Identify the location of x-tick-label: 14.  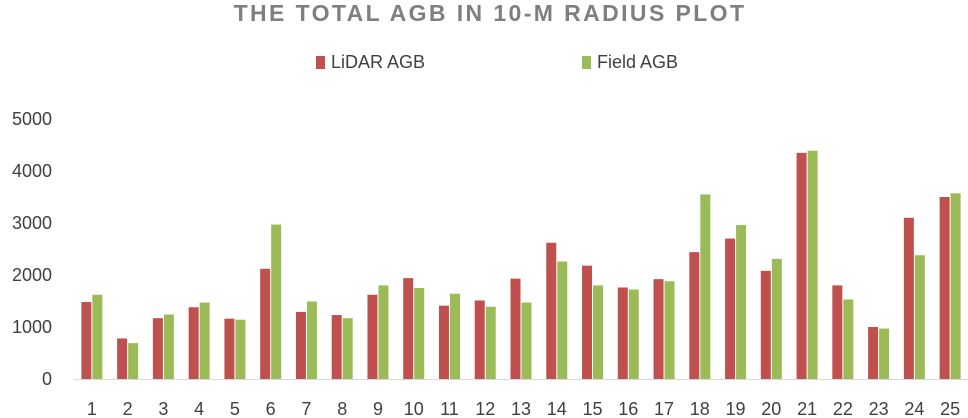
(557, 408).